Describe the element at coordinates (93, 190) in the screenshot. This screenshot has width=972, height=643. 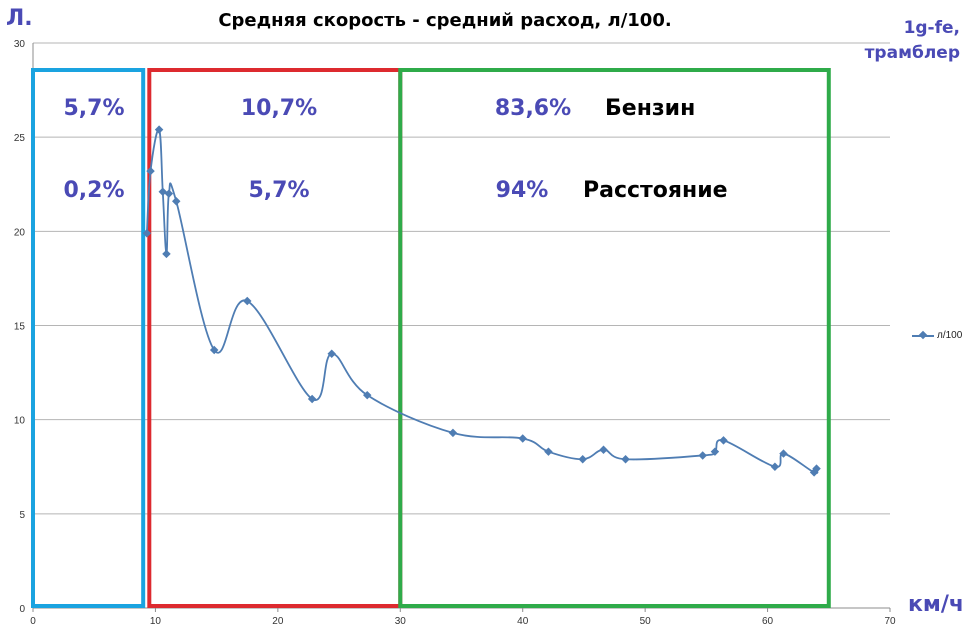
I see `zone-1-distance-share: 0,2%` at that location.